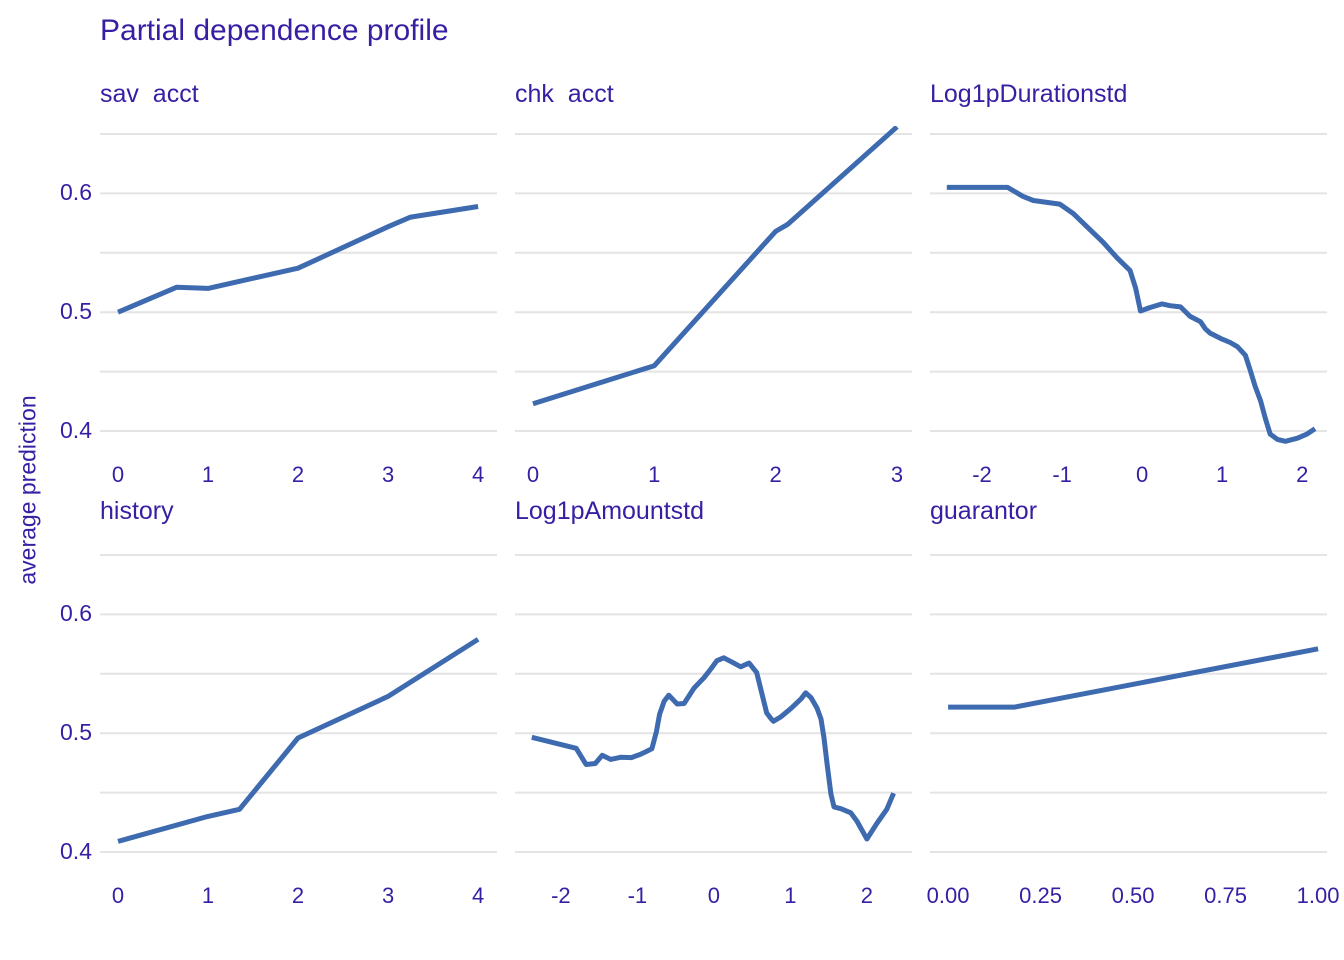 This screenshot has height=960, width=1344. I want to click on page-title: Partial dependence profile, so click(274, 30).